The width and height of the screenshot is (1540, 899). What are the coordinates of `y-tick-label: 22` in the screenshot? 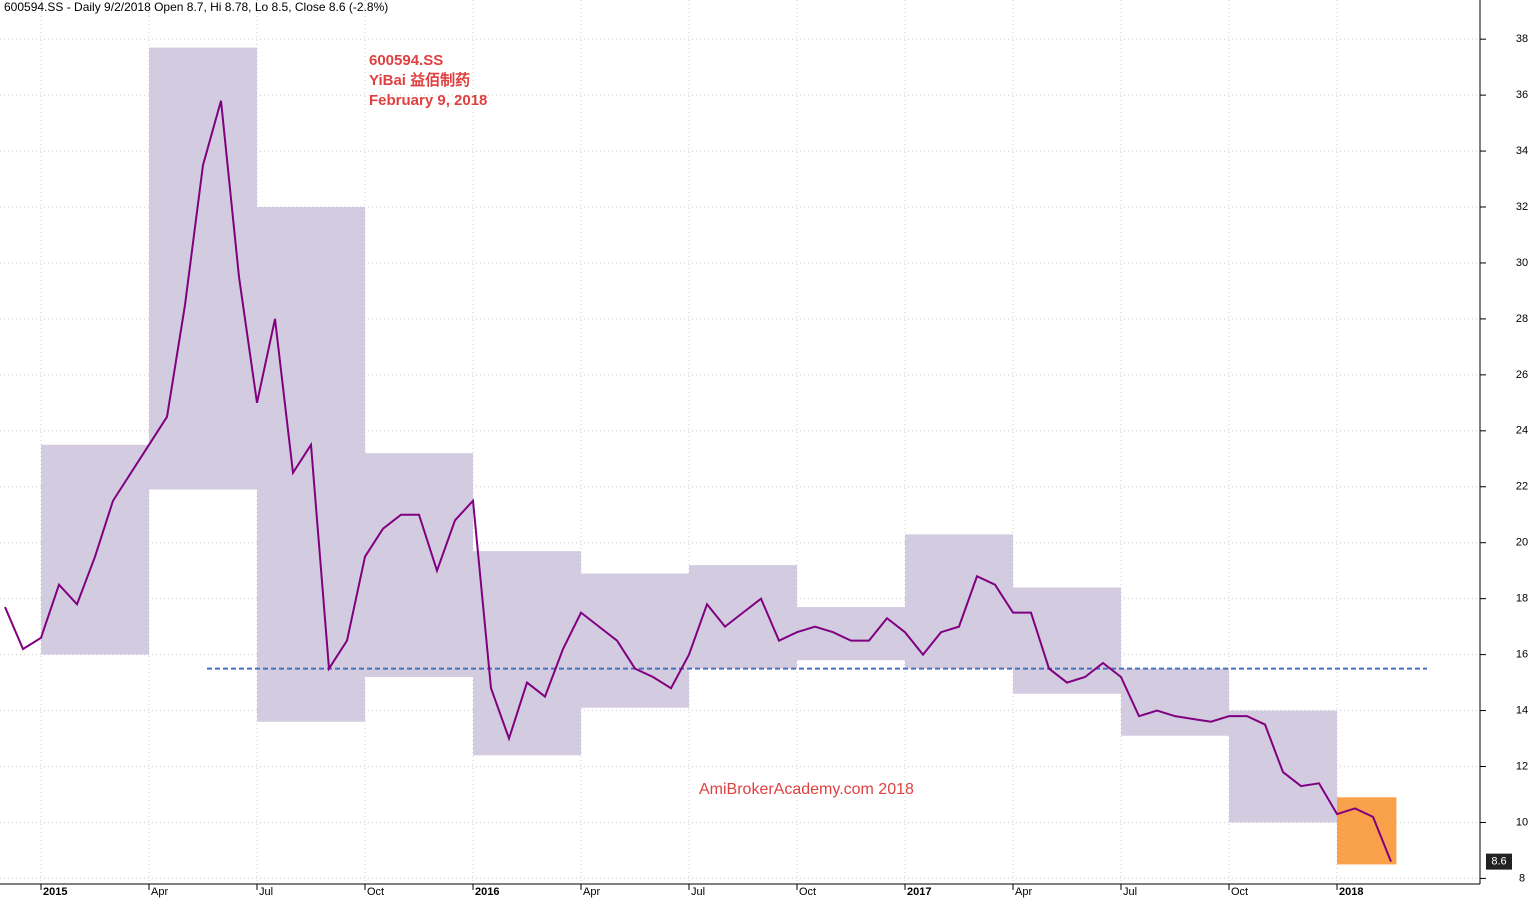 It's located at (1522, 487).